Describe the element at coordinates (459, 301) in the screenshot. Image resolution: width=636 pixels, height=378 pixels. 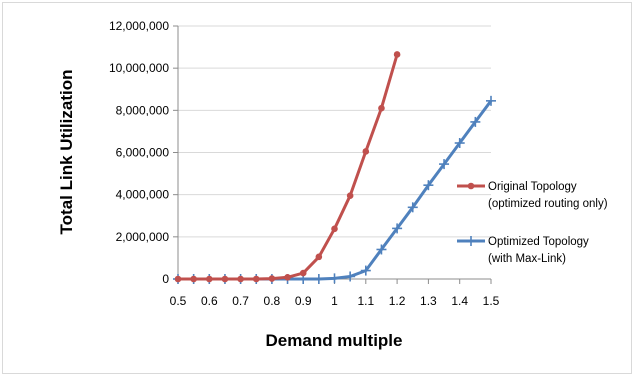
I see `x-tick-label: 1.4` at that location.